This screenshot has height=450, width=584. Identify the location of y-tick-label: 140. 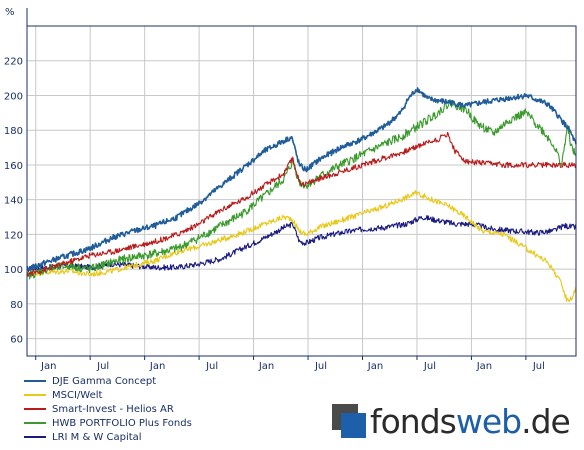
(13, 201).